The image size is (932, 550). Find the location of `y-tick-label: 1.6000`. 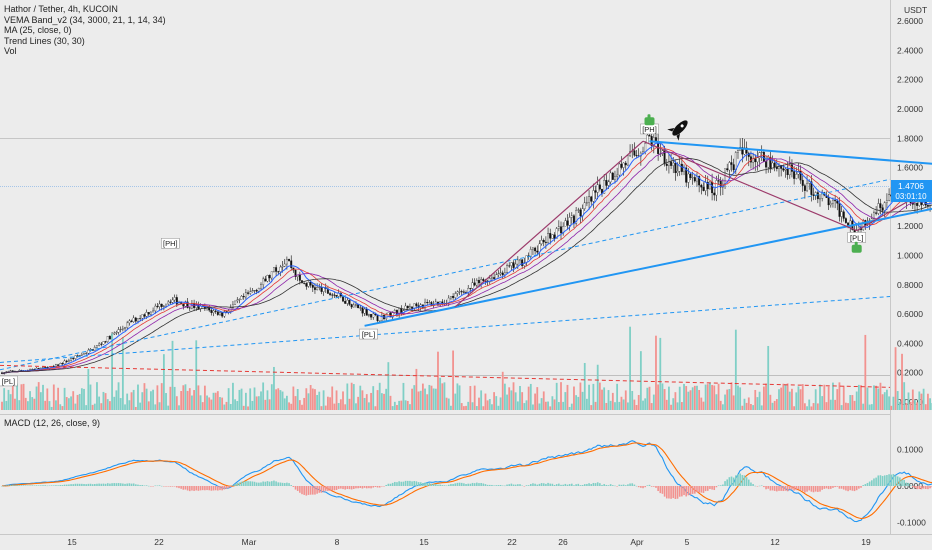

y-tick-label: 1.6000 is located at coordinates (910, 168).